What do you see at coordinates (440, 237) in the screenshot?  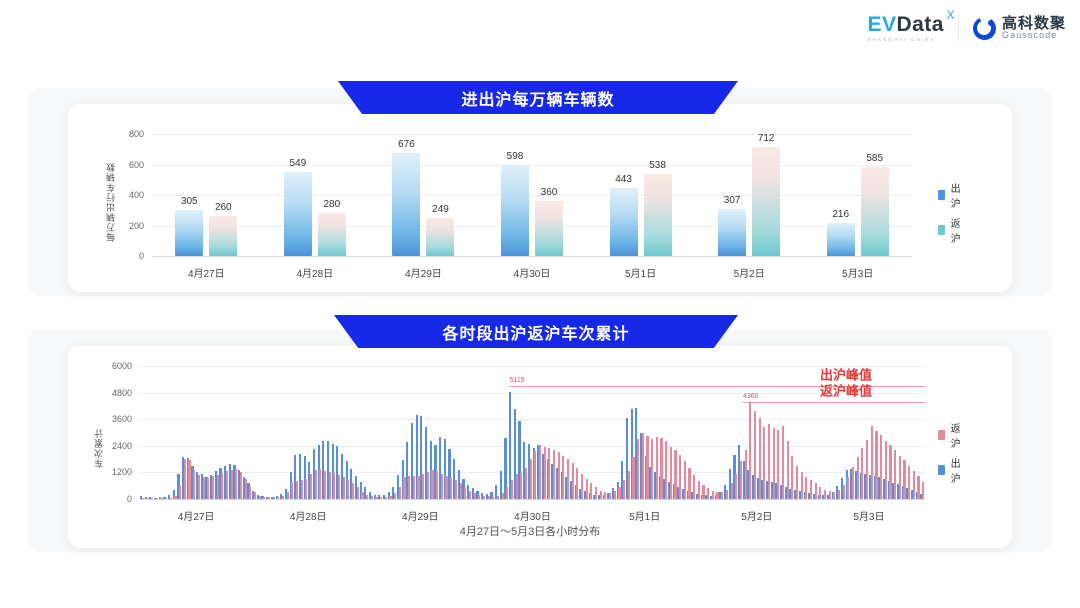 I see `bar-返沪-4月29日` at bounding box center [440, 237].